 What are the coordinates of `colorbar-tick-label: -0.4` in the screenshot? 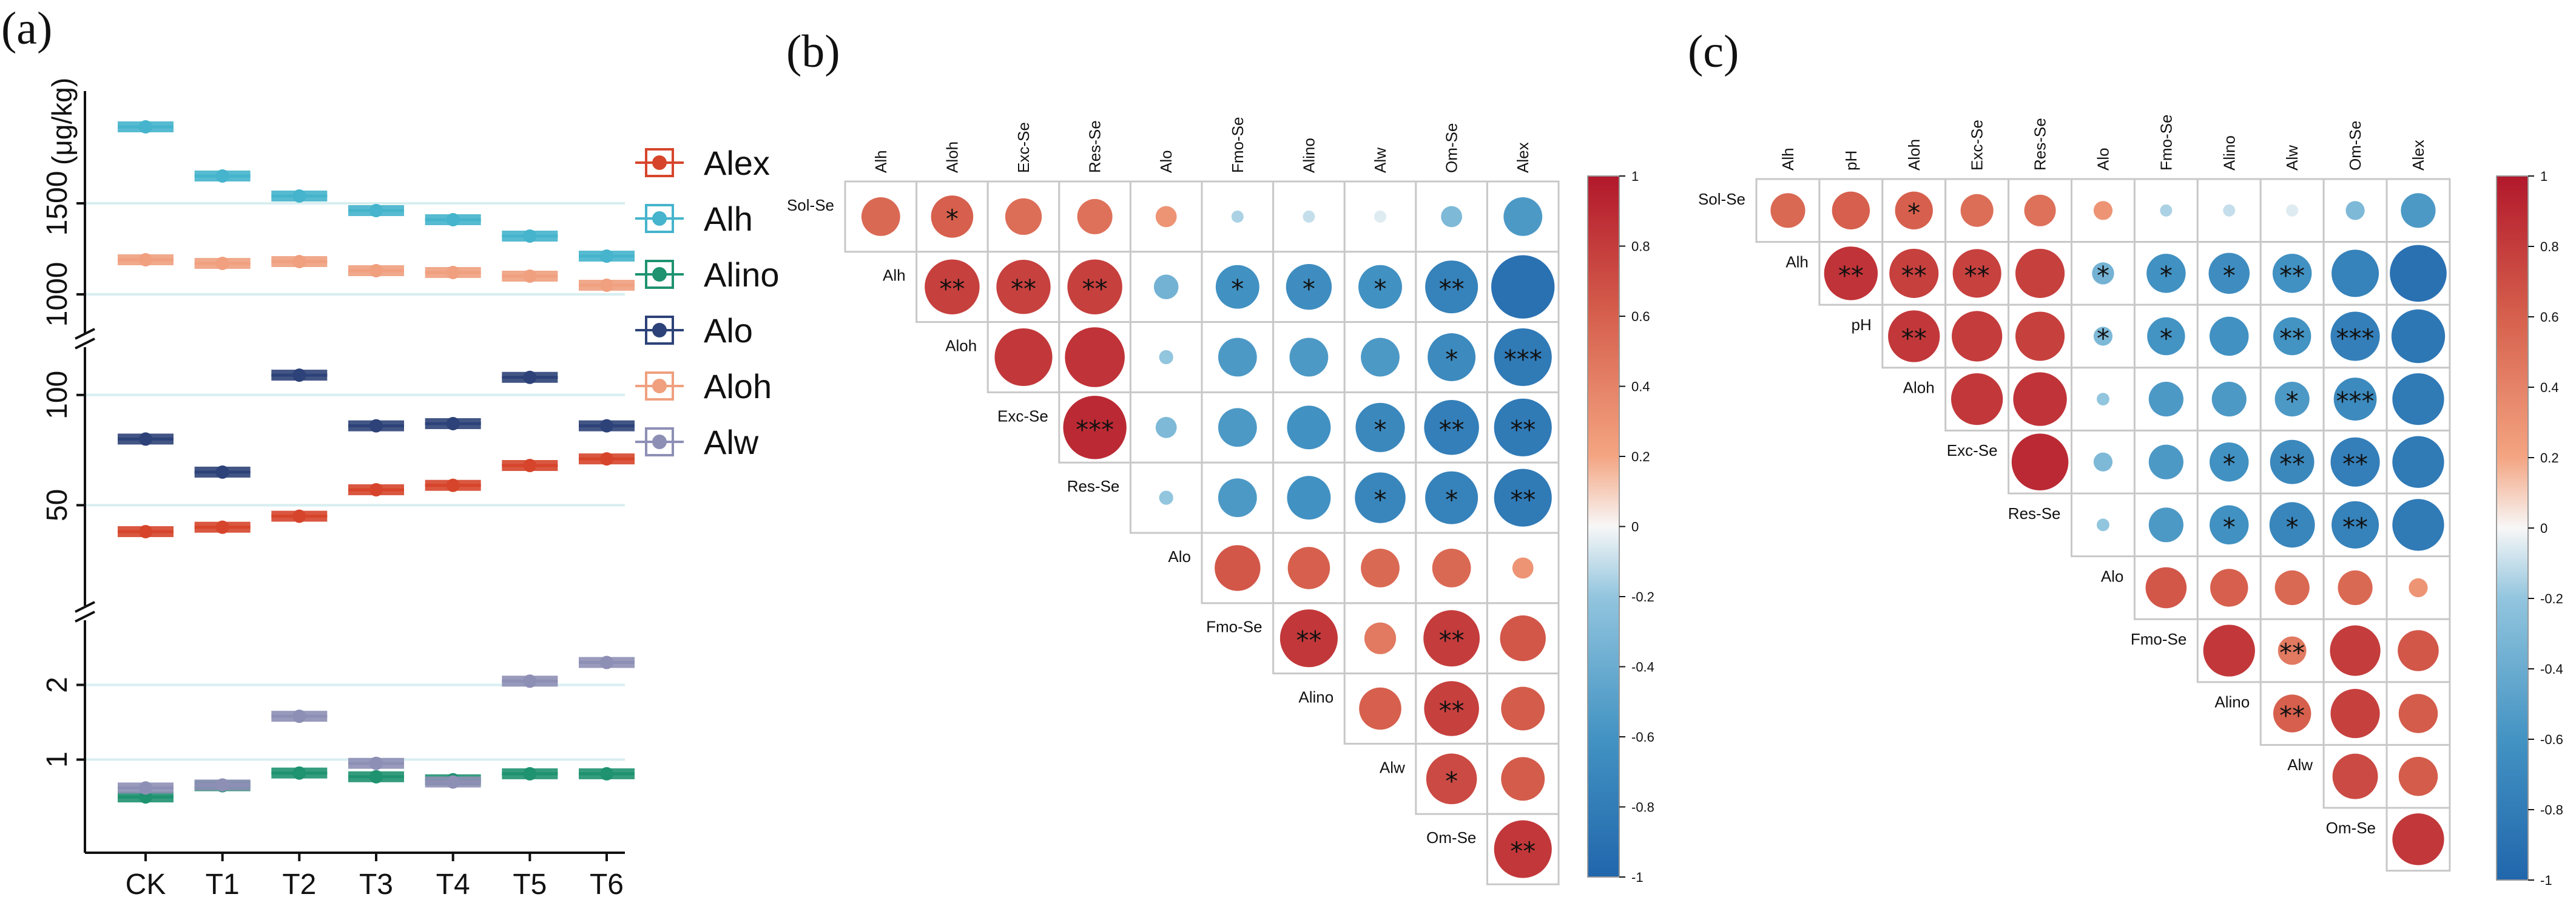 It's located at (1642, 667).